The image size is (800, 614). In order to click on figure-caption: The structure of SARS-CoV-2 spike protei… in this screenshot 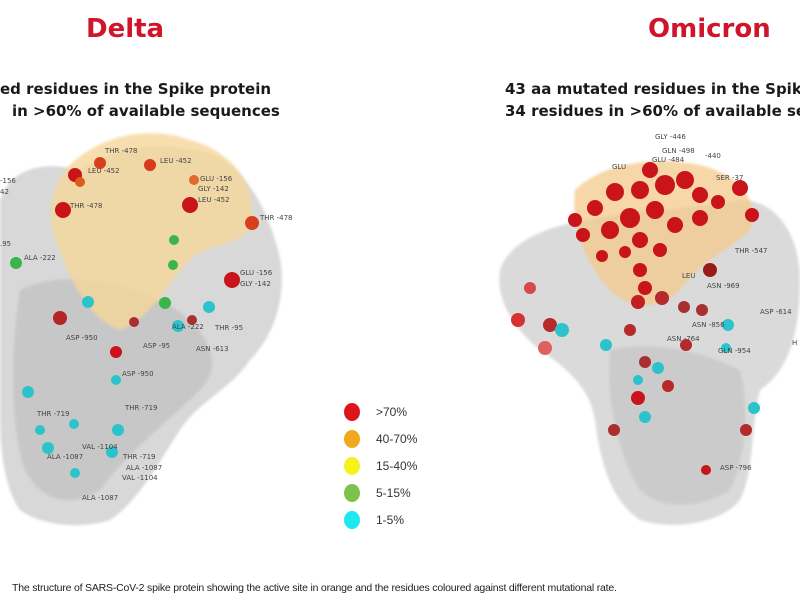, I will do `click(314, 588)`.